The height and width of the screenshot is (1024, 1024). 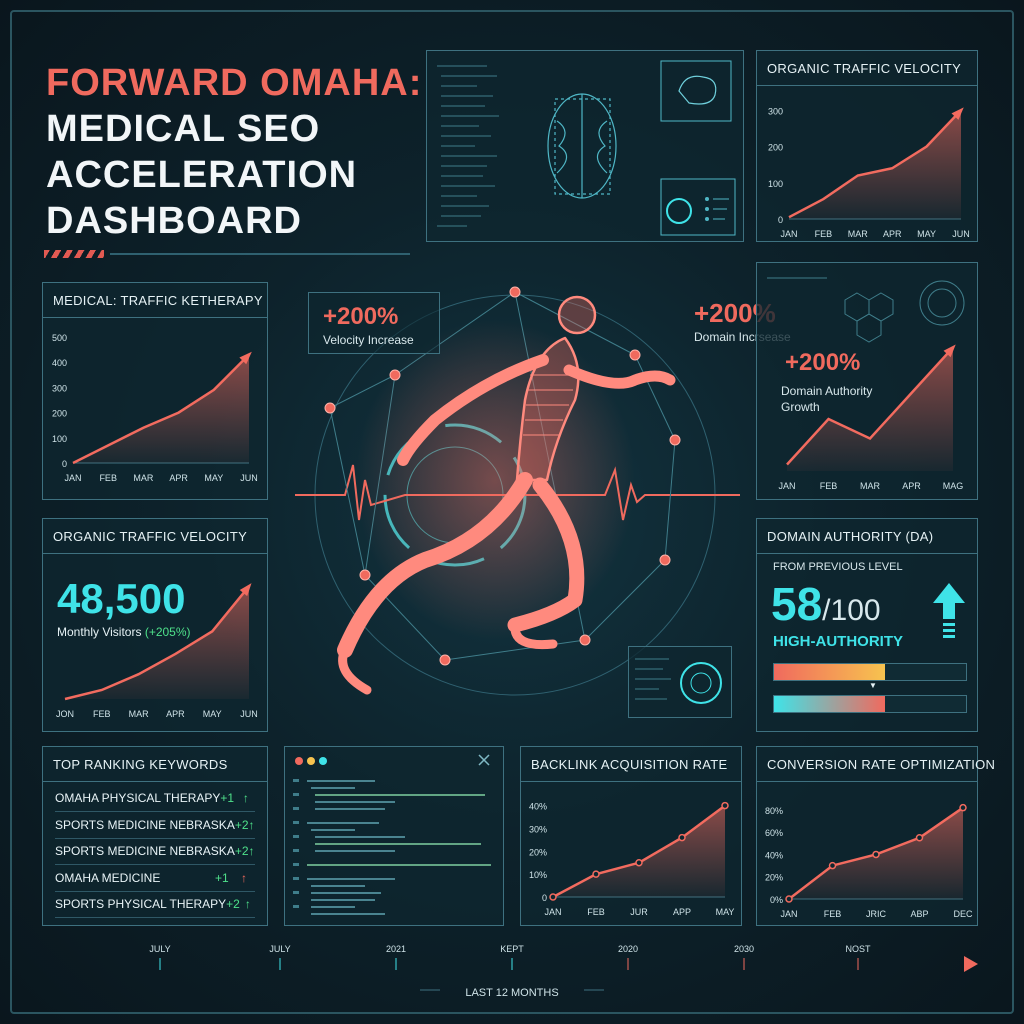 What do you see at coordinates (949, 610) in the screenshot?
I see `up-arrow-icon` at bounding box center [949, 610].